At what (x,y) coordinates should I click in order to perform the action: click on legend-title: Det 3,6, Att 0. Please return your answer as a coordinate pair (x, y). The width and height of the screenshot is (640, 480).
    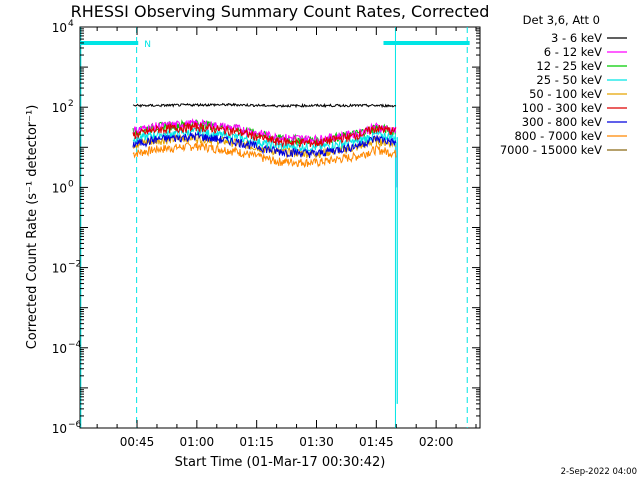
    Looking at the image, I should click on (561, 20).